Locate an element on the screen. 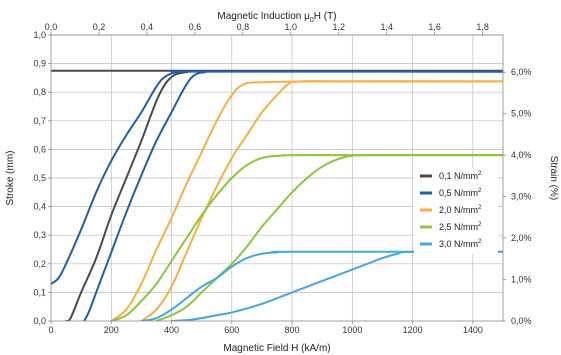 This screenshot has width=561, height=355. y-tick-label: 0,9 is located at coordinates (39, 64).